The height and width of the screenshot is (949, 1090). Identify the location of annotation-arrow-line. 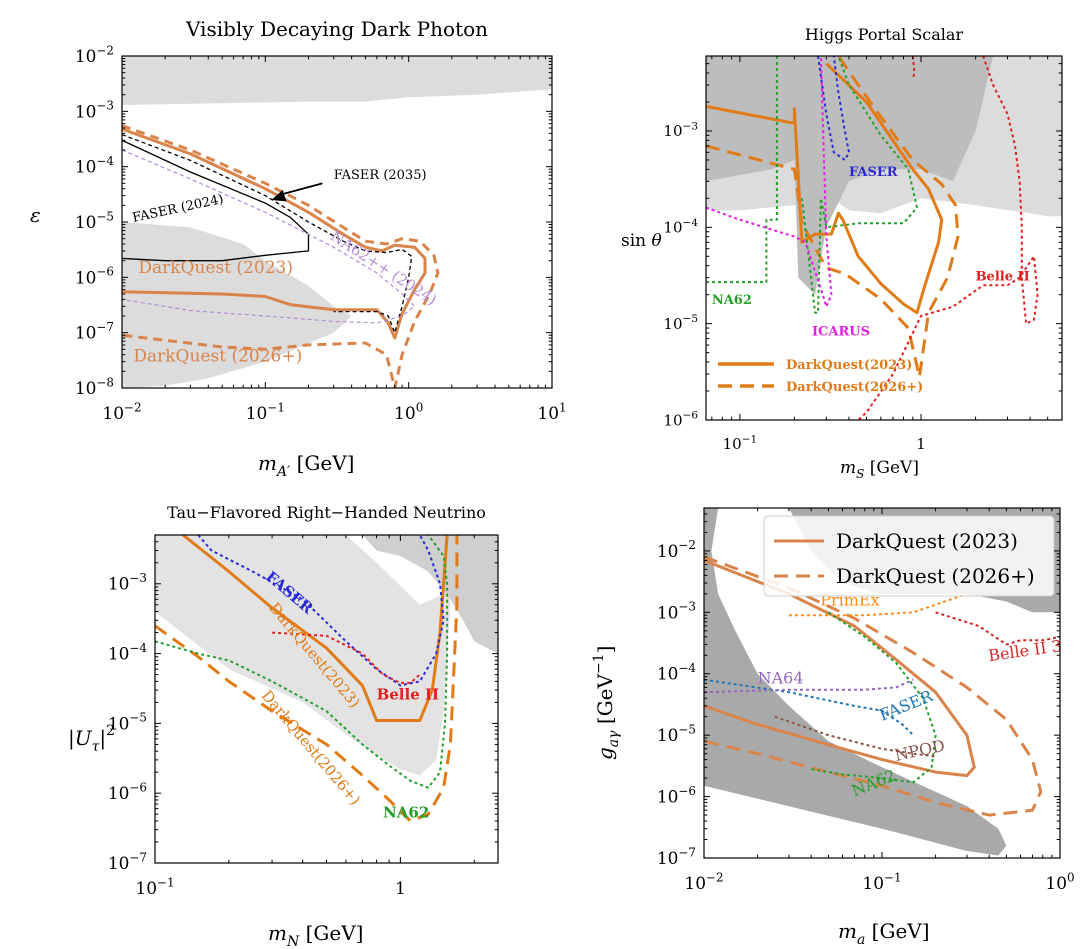
(301, 189).